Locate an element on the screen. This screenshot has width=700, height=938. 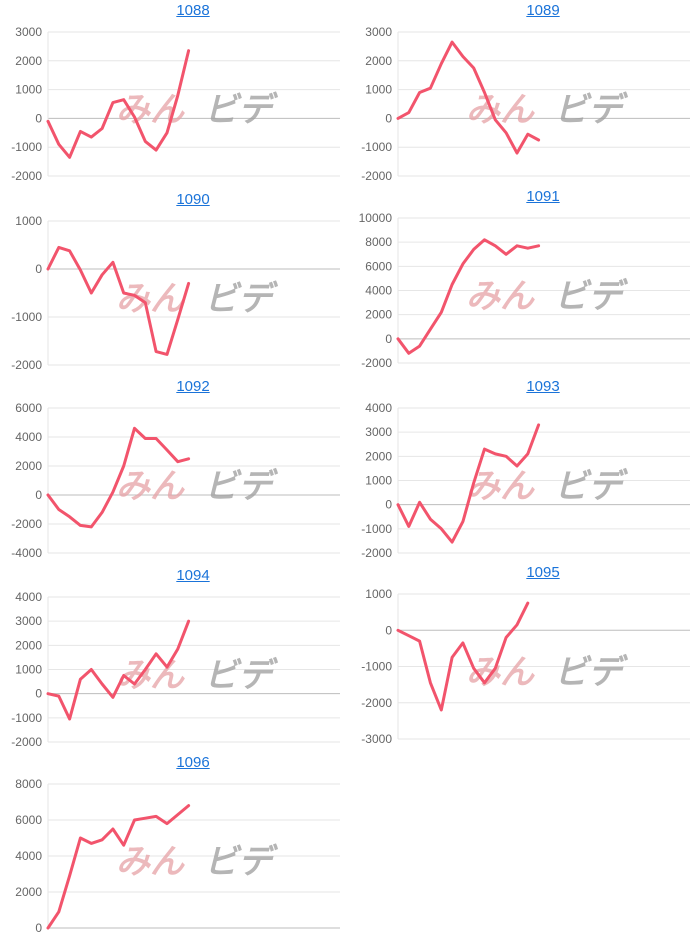
chart-svg: 3000 2000 1000 0 -1000 -2000 みん ビデ is located at coordinates (525, 104).